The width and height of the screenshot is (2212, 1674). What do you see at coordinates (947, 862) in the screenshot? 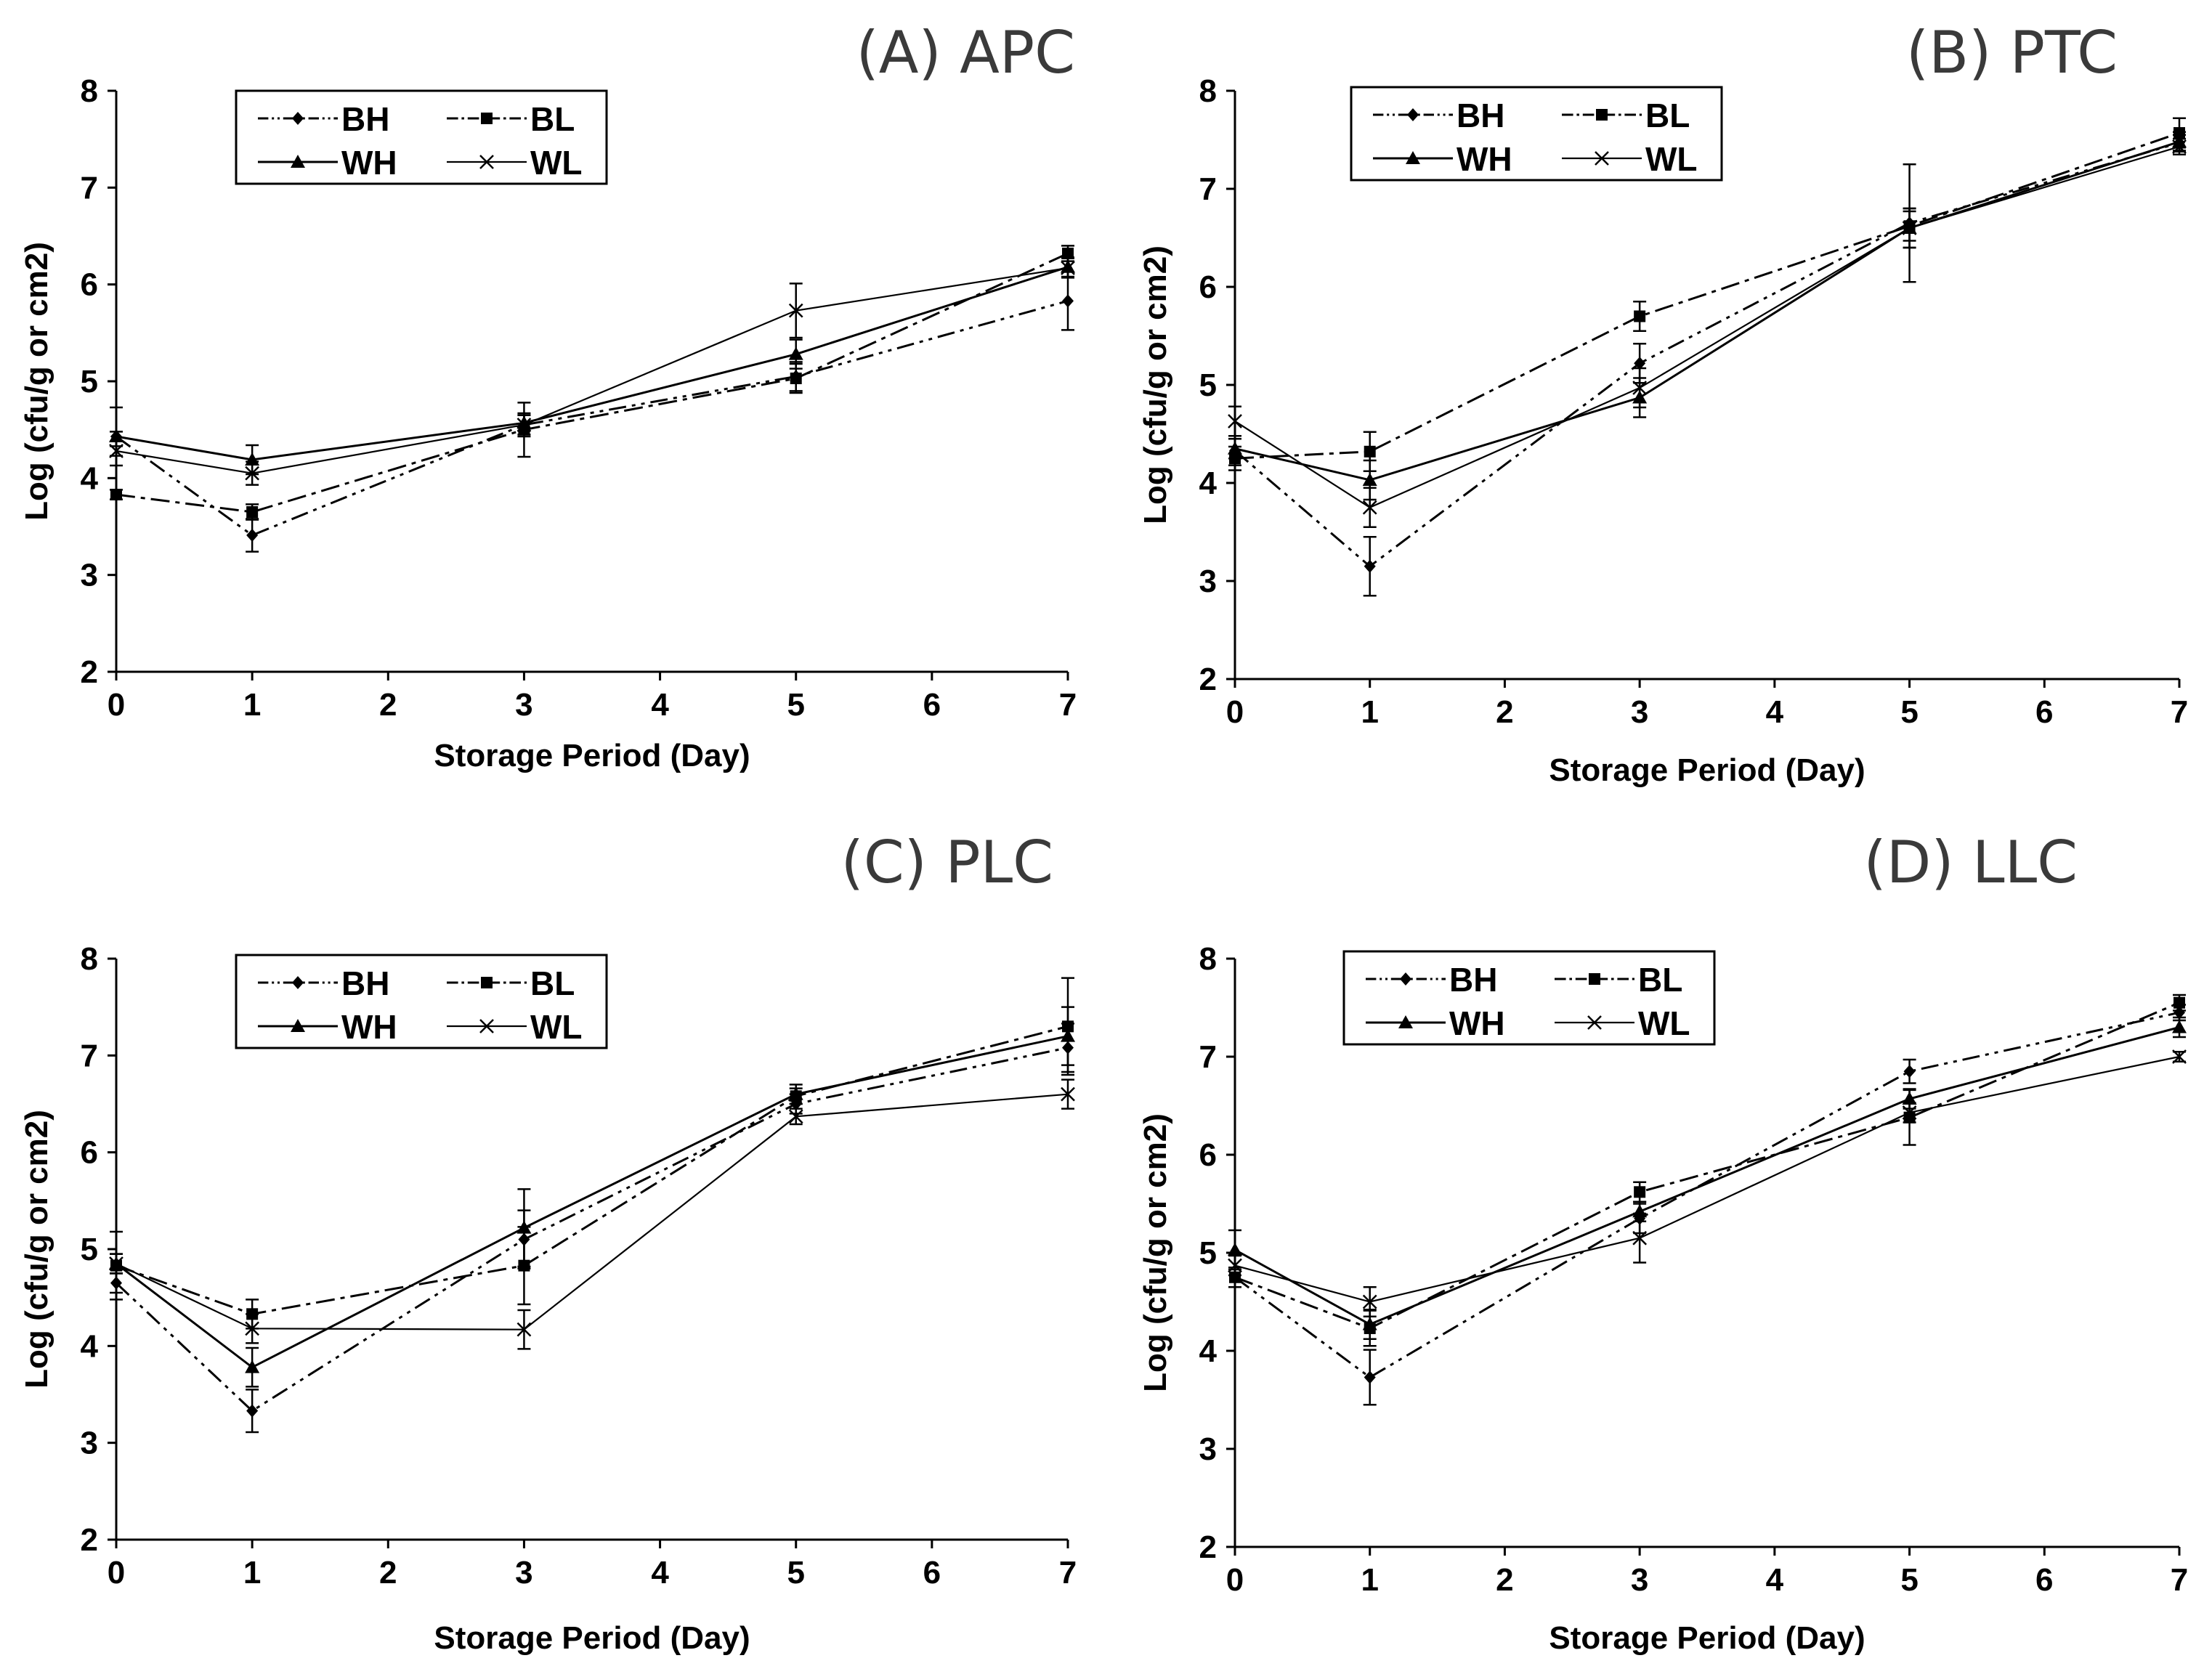
I see `panel-title: (C) PLC` at bounding box center [947, 862].